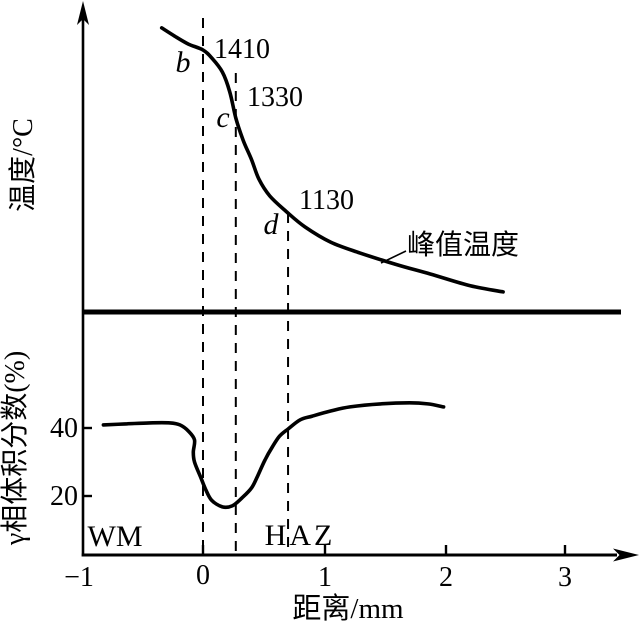  Describe the element at coordinates (393, 257) in the screenshot. I see `peak-temperature-leader-line` at that location.